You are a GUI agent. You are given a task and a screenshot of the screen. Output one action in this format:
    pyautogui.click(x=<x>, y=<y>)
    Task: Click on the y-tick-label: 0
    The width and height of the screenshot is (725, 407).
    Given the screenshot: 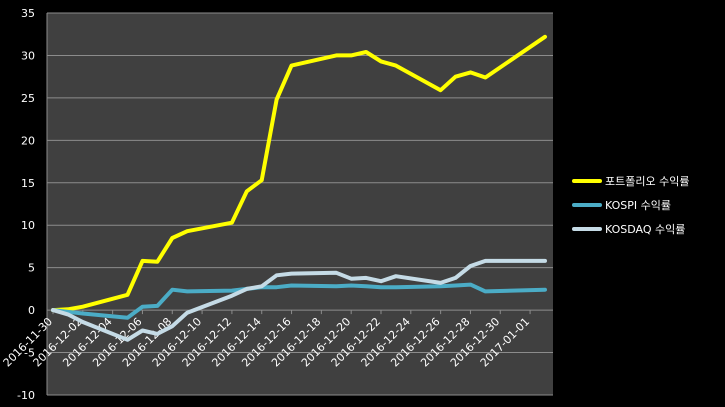 What is the action you would take?
    pyautogui.click(x=31, y=310)
    